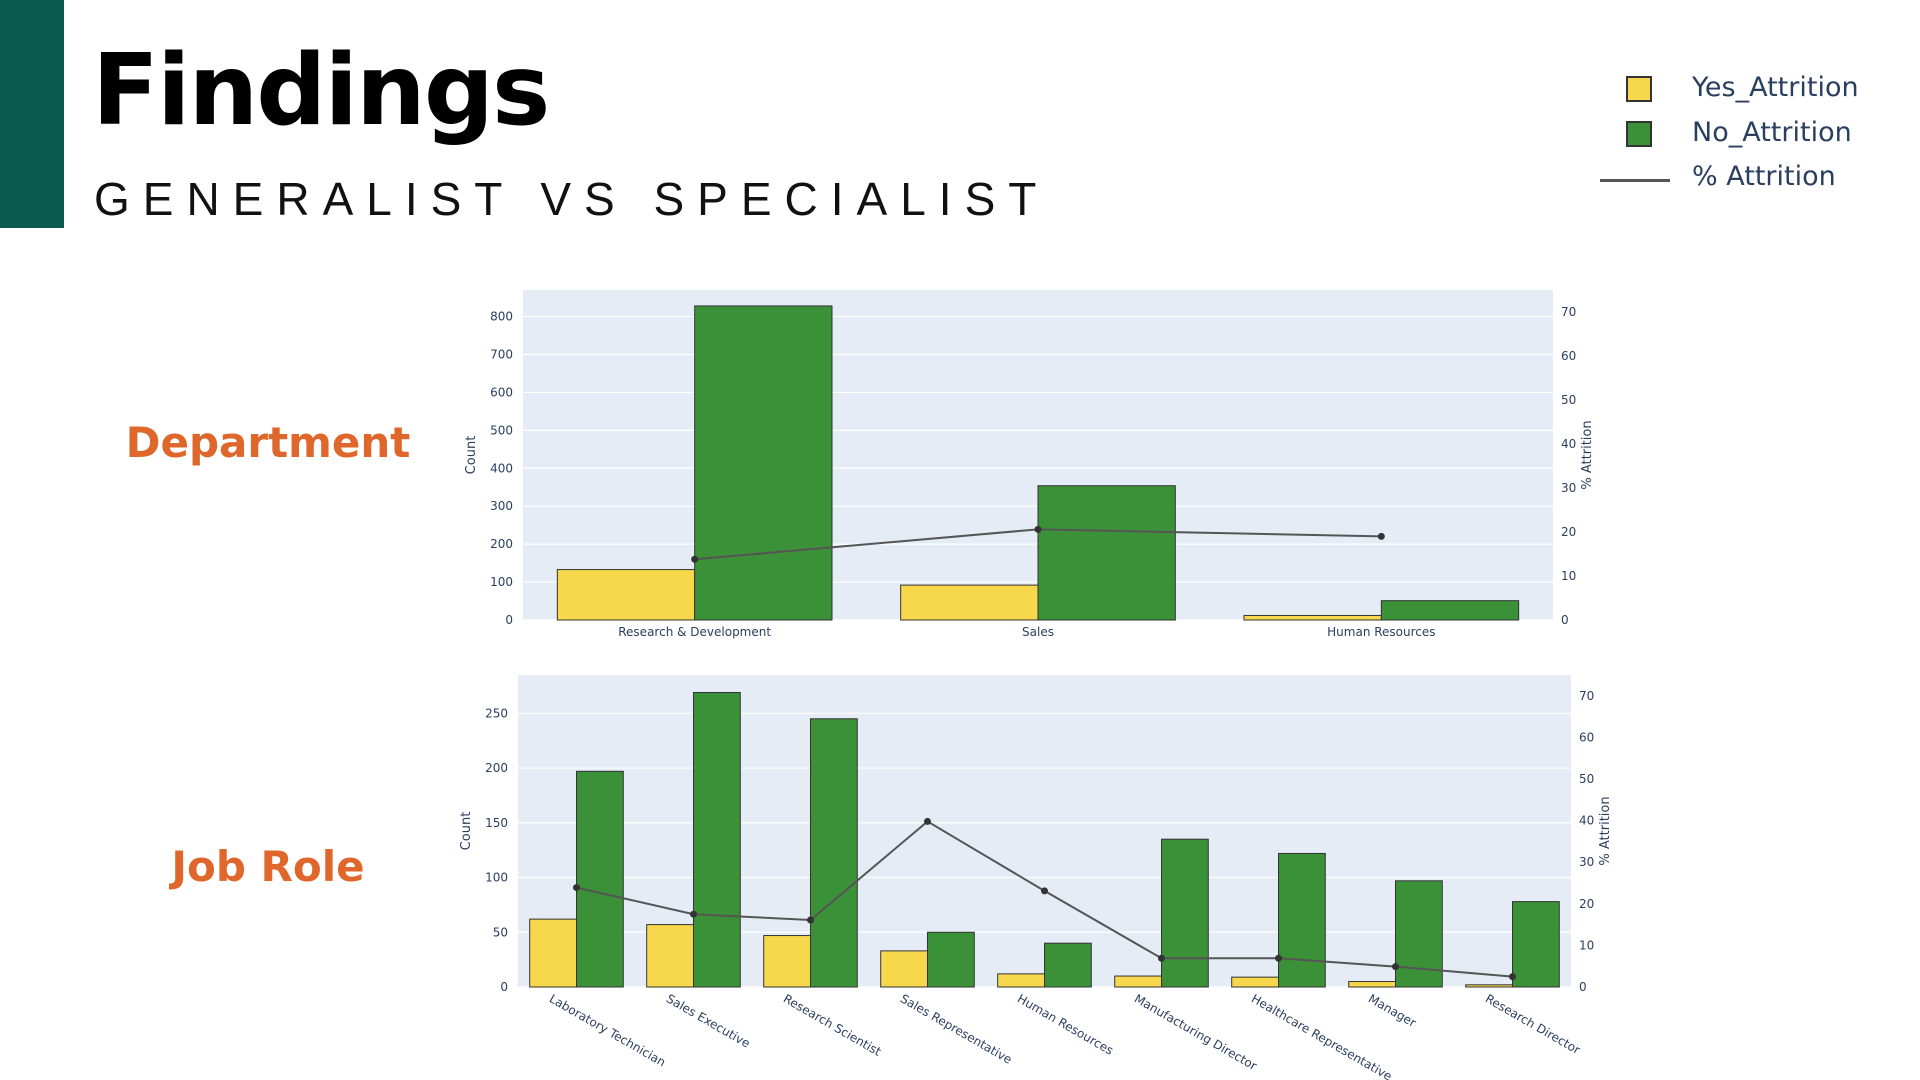 The height and width of the screenshot is (1080, 1920). What do you see at coordinates (832, 1024) in the screenshot?
I see `job-role-x-tick-label: Research Scientist` at bounding box center [832, 1024].